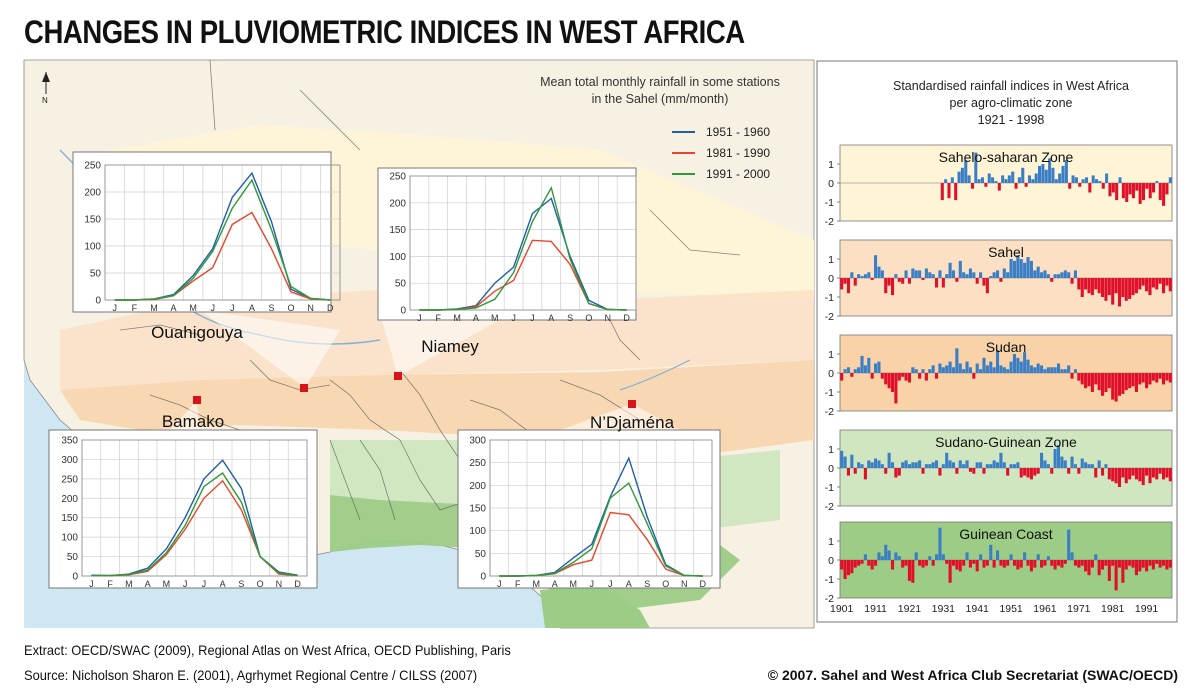 The height and width of the screenshot is (700, 1200). What do you see at coordinates (987, 286) in the screenshot?
I see `index-bar-1944` at bounding box center [987, 286].